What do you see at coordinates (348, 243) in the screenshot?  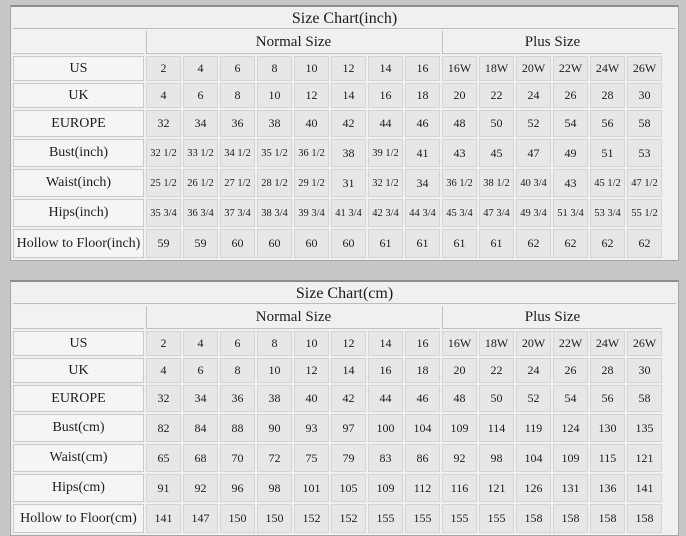 I see `size-cell: 60` at bounding box center [348, 243].